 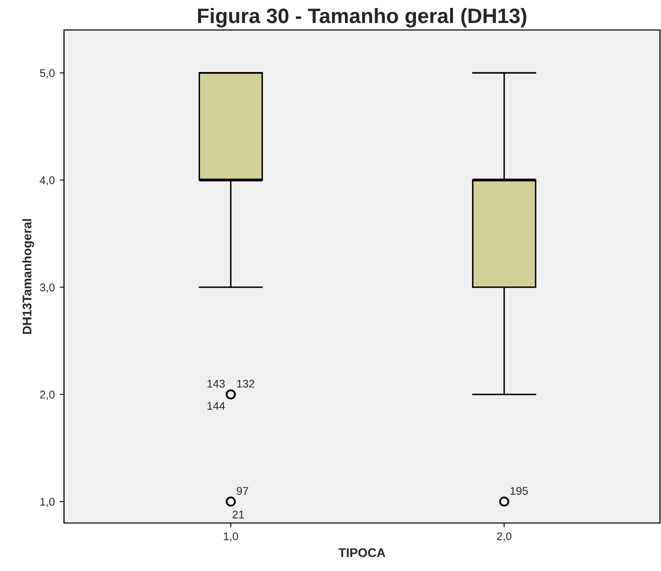 I want to click on y-tick-label: 2,0, so click(x=47, y=395).